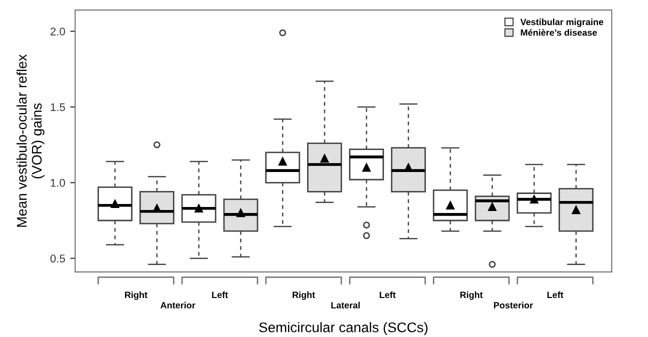 This screenshot has height=337, width=648. Describe the element at coordinates (513, 305) in the screenshot. I see `text: Posterior` at that location.